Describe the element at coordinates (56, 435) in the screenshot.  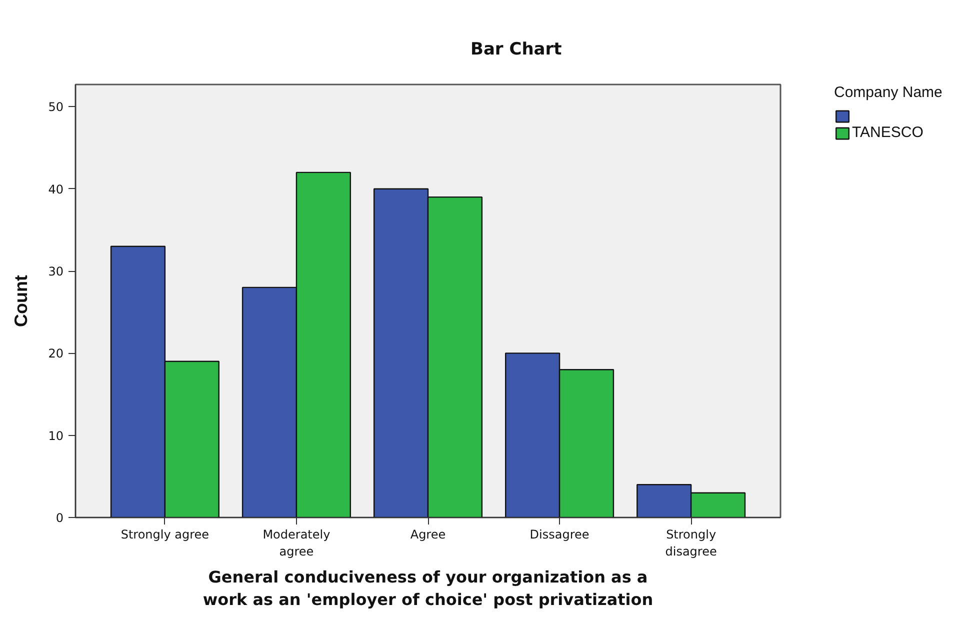
I see `y-tick-label: 10` at that location.